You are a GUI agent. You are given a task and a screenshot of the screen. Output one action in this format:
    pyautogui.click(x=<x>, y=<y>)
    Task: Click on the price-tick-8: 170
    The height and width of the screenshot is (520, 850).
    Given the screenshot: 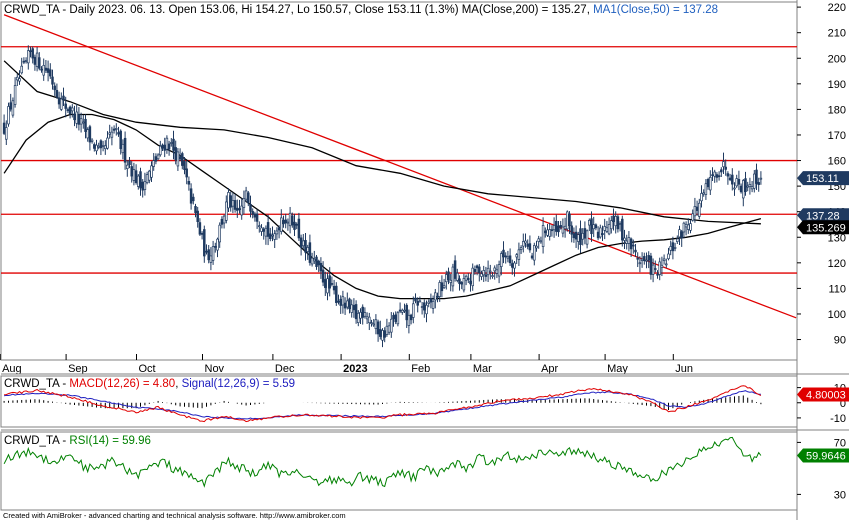 What is the action you would take?
    pyautogui.click(x=837, y=136)
    